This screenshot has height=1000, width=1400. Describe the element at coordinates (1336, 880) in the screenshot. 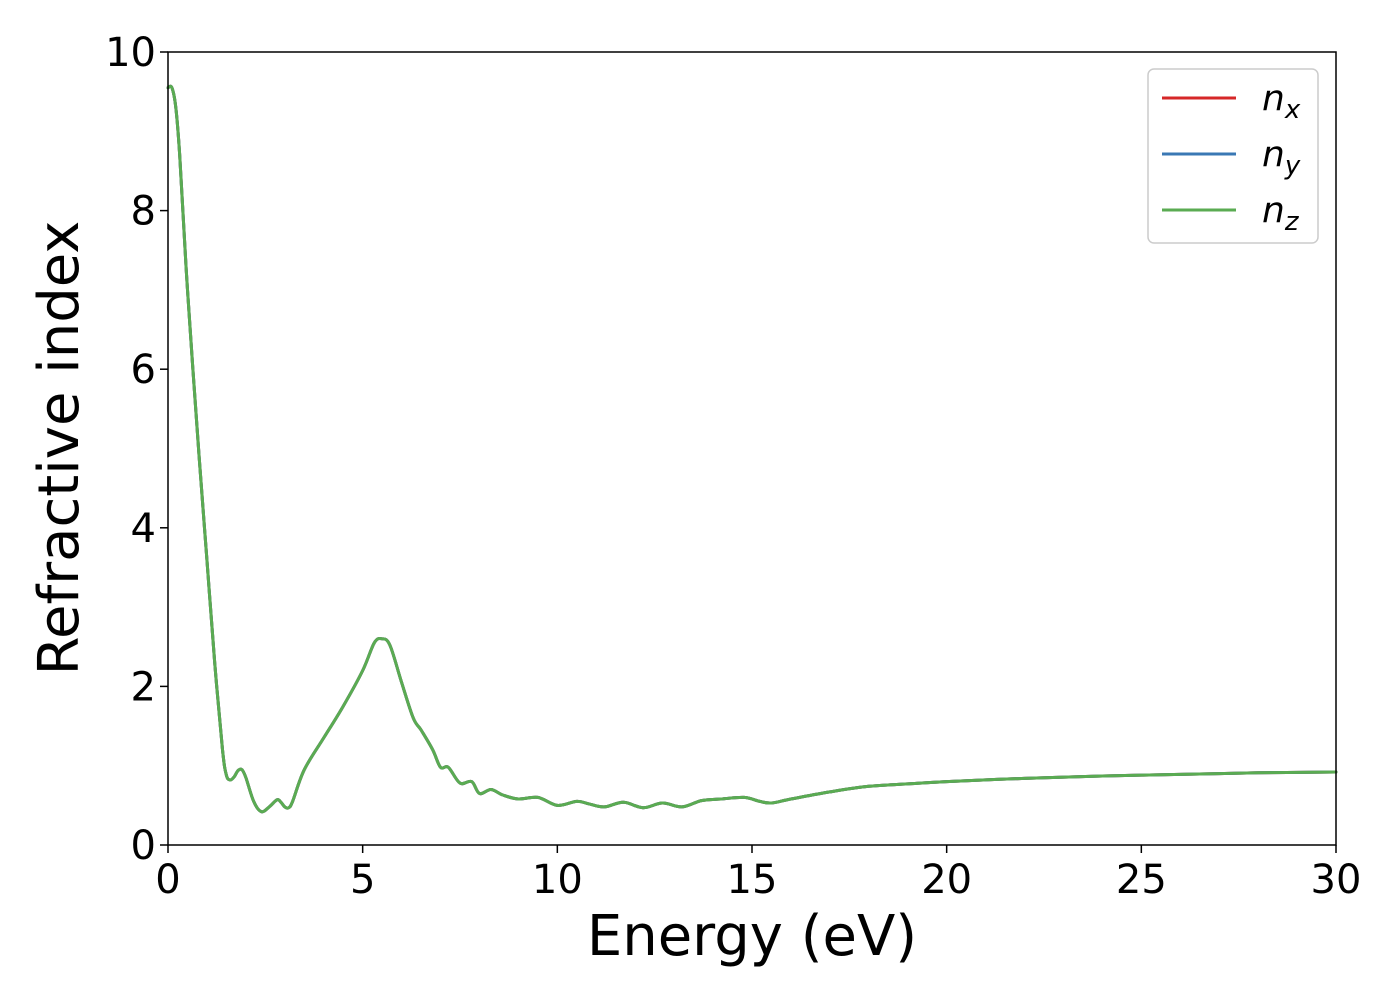

I see `x-tick-label: 30` at that location.